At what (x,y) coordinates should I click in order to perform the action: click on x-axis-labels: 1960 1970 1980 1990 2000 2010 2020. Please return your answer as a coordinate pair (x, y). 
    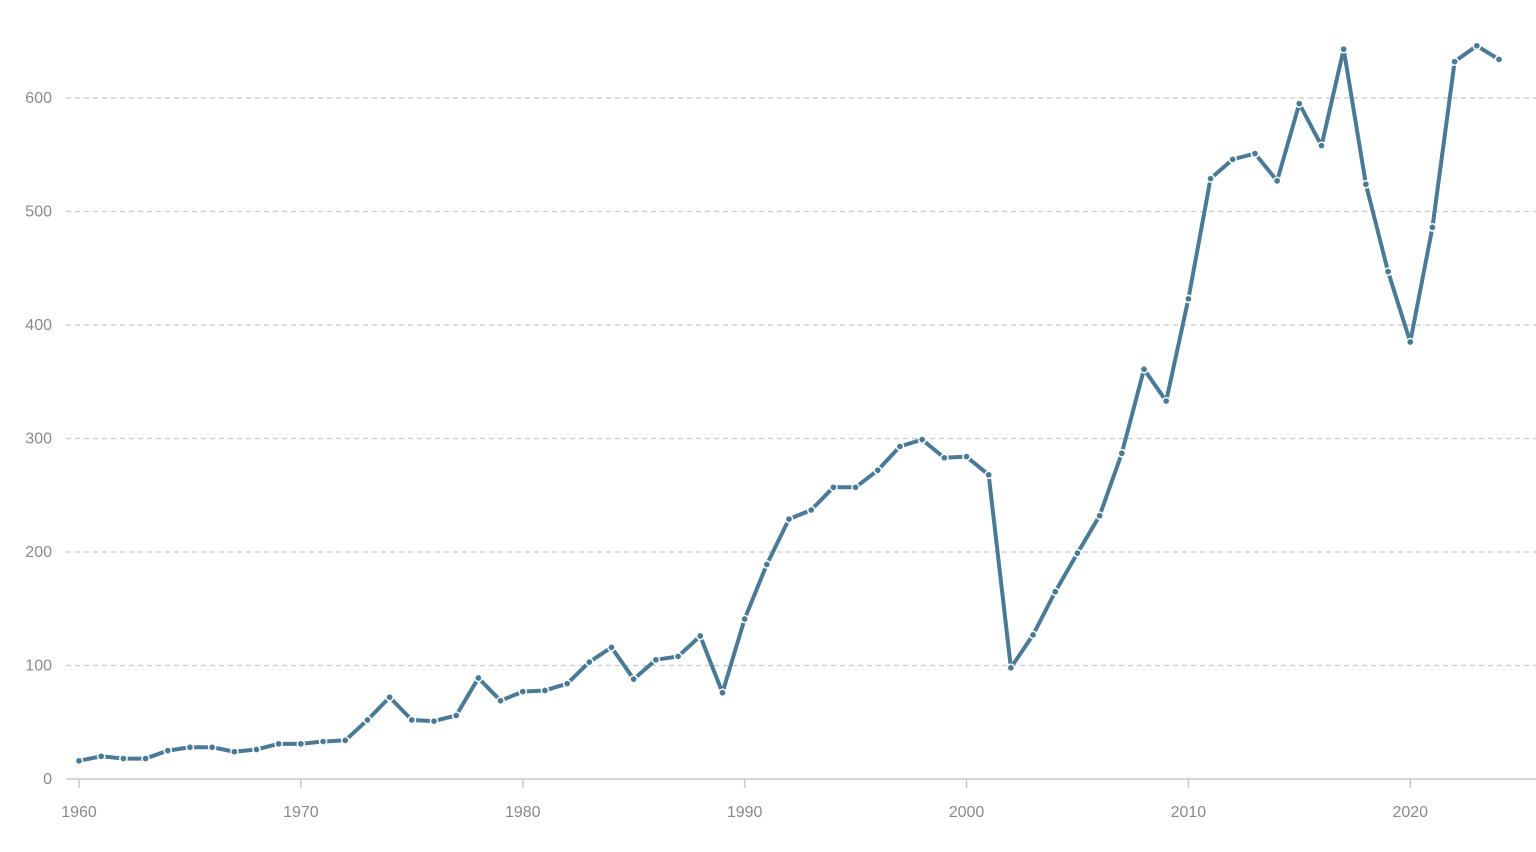
    Looking at the image, I should click on (744, 812).